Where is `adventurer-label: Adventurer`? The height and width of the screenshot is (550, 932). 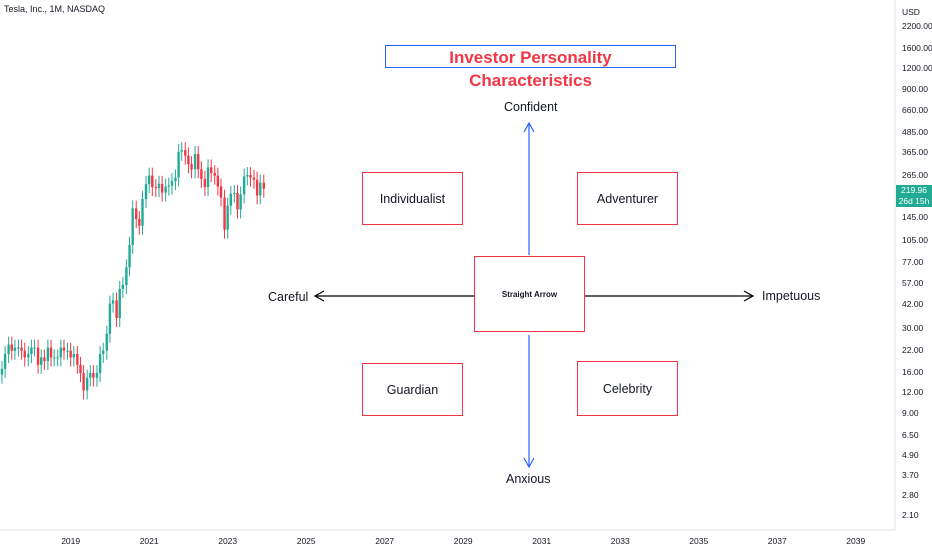 adventurer-label: Adventurer is located at coordinates (627, 198).